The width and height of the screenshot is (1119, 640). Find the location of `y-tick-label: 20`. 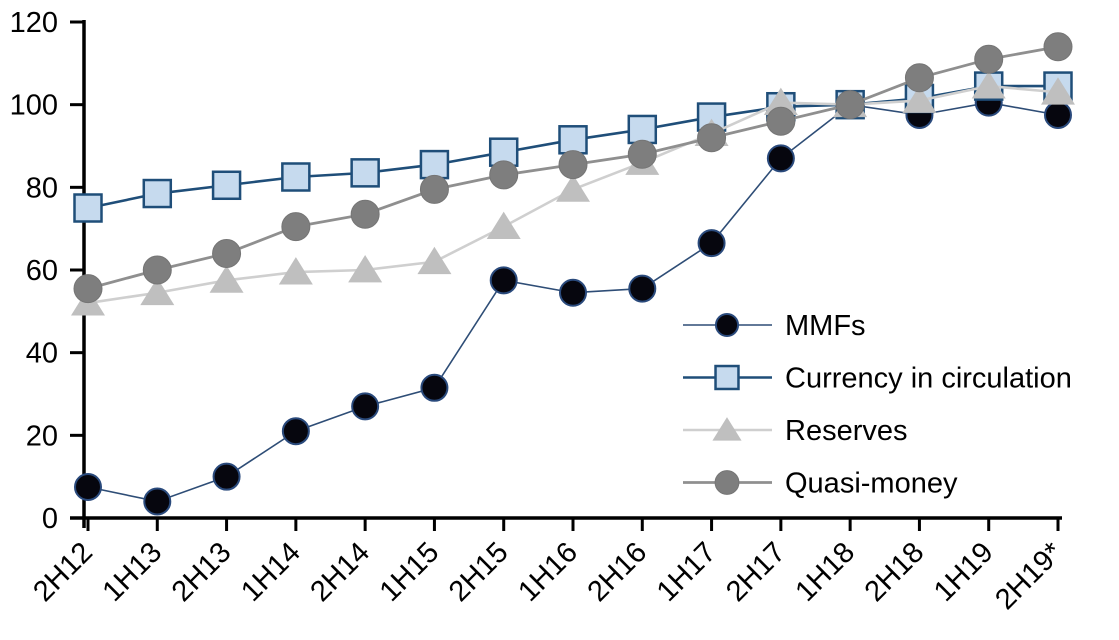

y-tick-label: 20 is located at coordinates (42, 436).